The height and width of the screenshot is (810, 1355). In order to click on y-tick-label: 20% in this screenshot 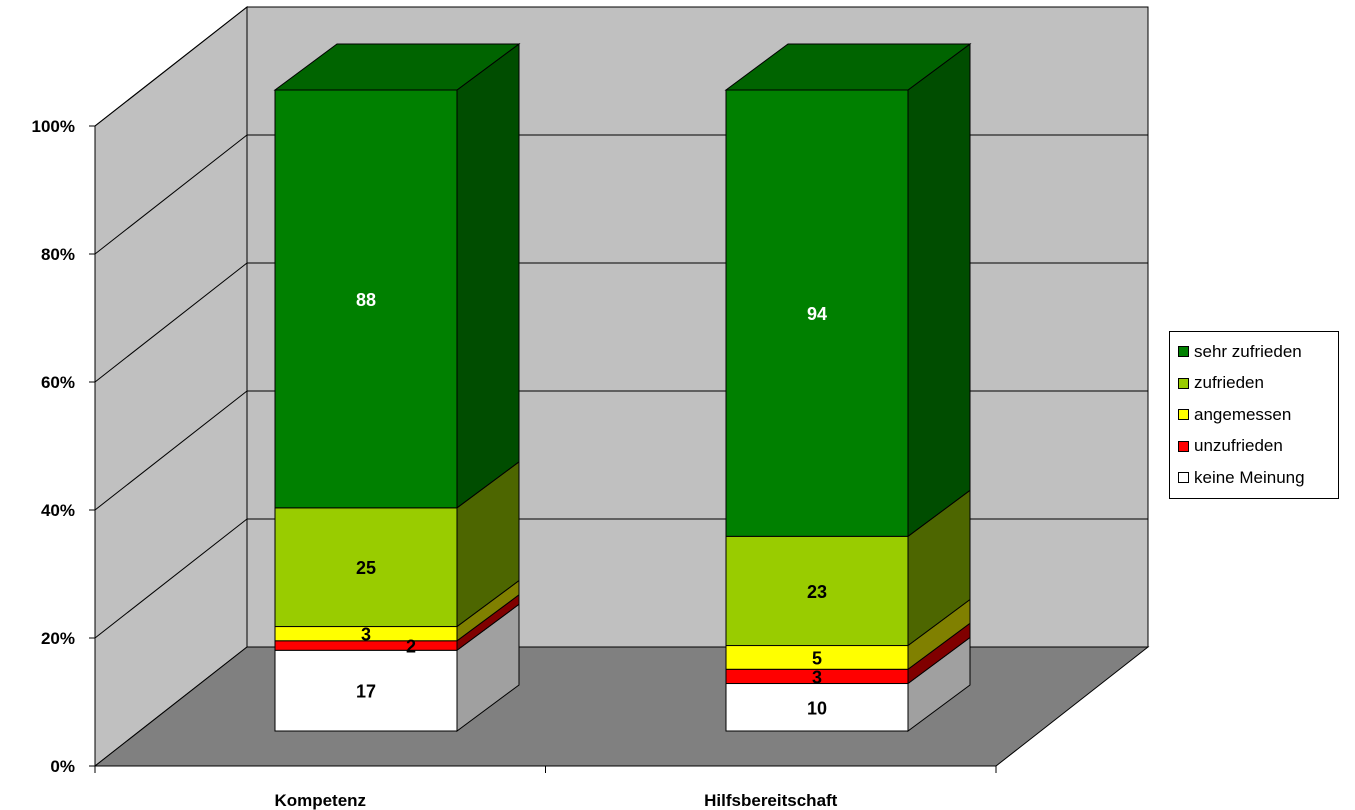, I will do `click(58, 638)`.